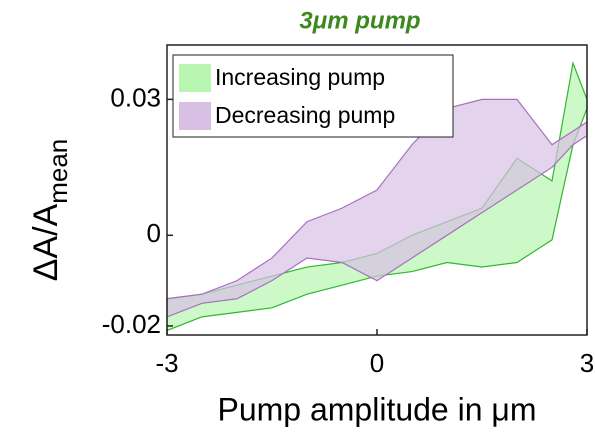 This screenshot has height=444, width=595. I want to click on y-tick-label: 0.03, so click(135, 97).